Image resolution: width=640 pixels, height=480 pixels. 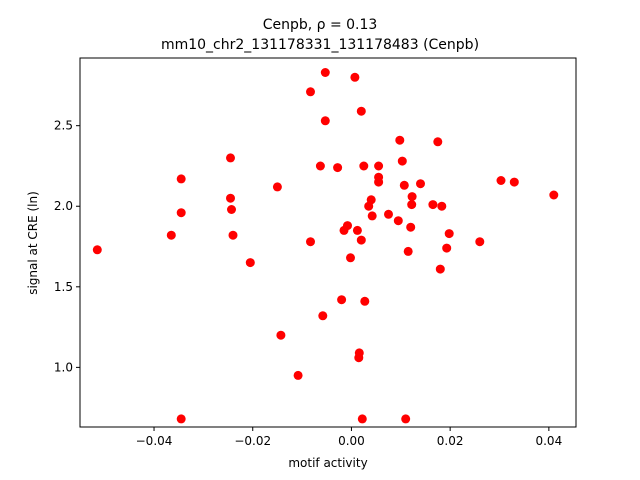 What do you see at coordinates (63, 126) in the screenshot?
I see `y-tick-label: 2.5` at bounding box center [63, 126].